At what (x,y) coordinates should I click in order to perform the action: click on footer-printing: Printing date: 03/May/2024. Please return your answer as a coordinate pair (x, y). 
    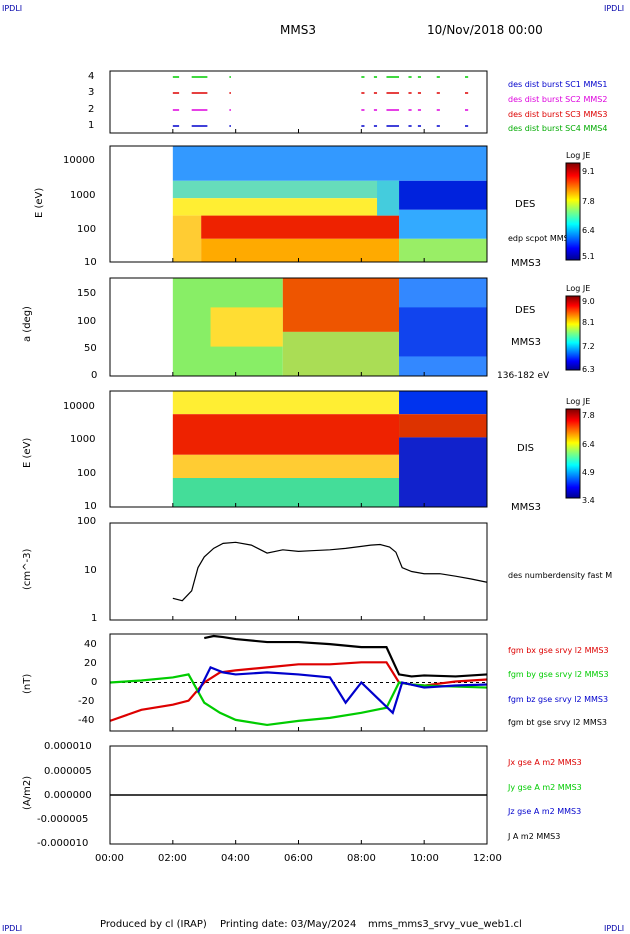
    Looking at the image, I should click on (288, 924).